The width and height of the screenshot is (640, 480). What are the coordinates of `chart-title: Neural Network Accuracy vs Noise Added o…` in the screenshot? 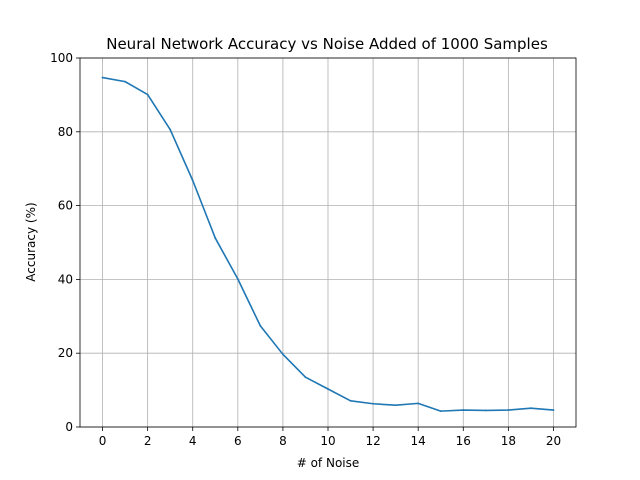 It's located at (327, 44).